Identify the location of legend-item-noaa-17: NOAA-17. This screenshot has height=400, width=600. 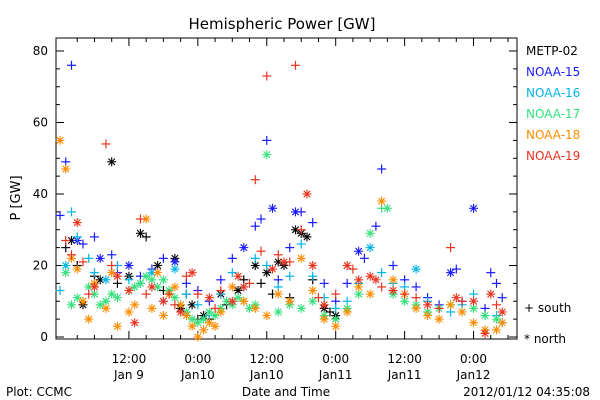
(553, 114).